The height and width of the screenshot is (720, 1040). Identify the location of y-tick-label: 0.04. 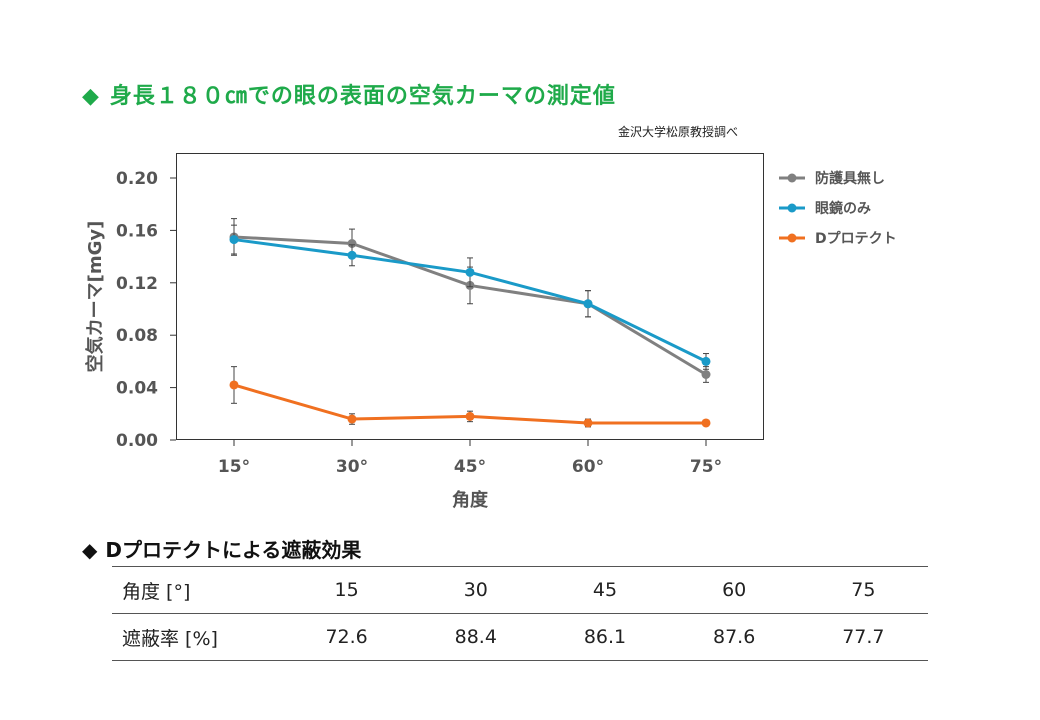
(137, 389).